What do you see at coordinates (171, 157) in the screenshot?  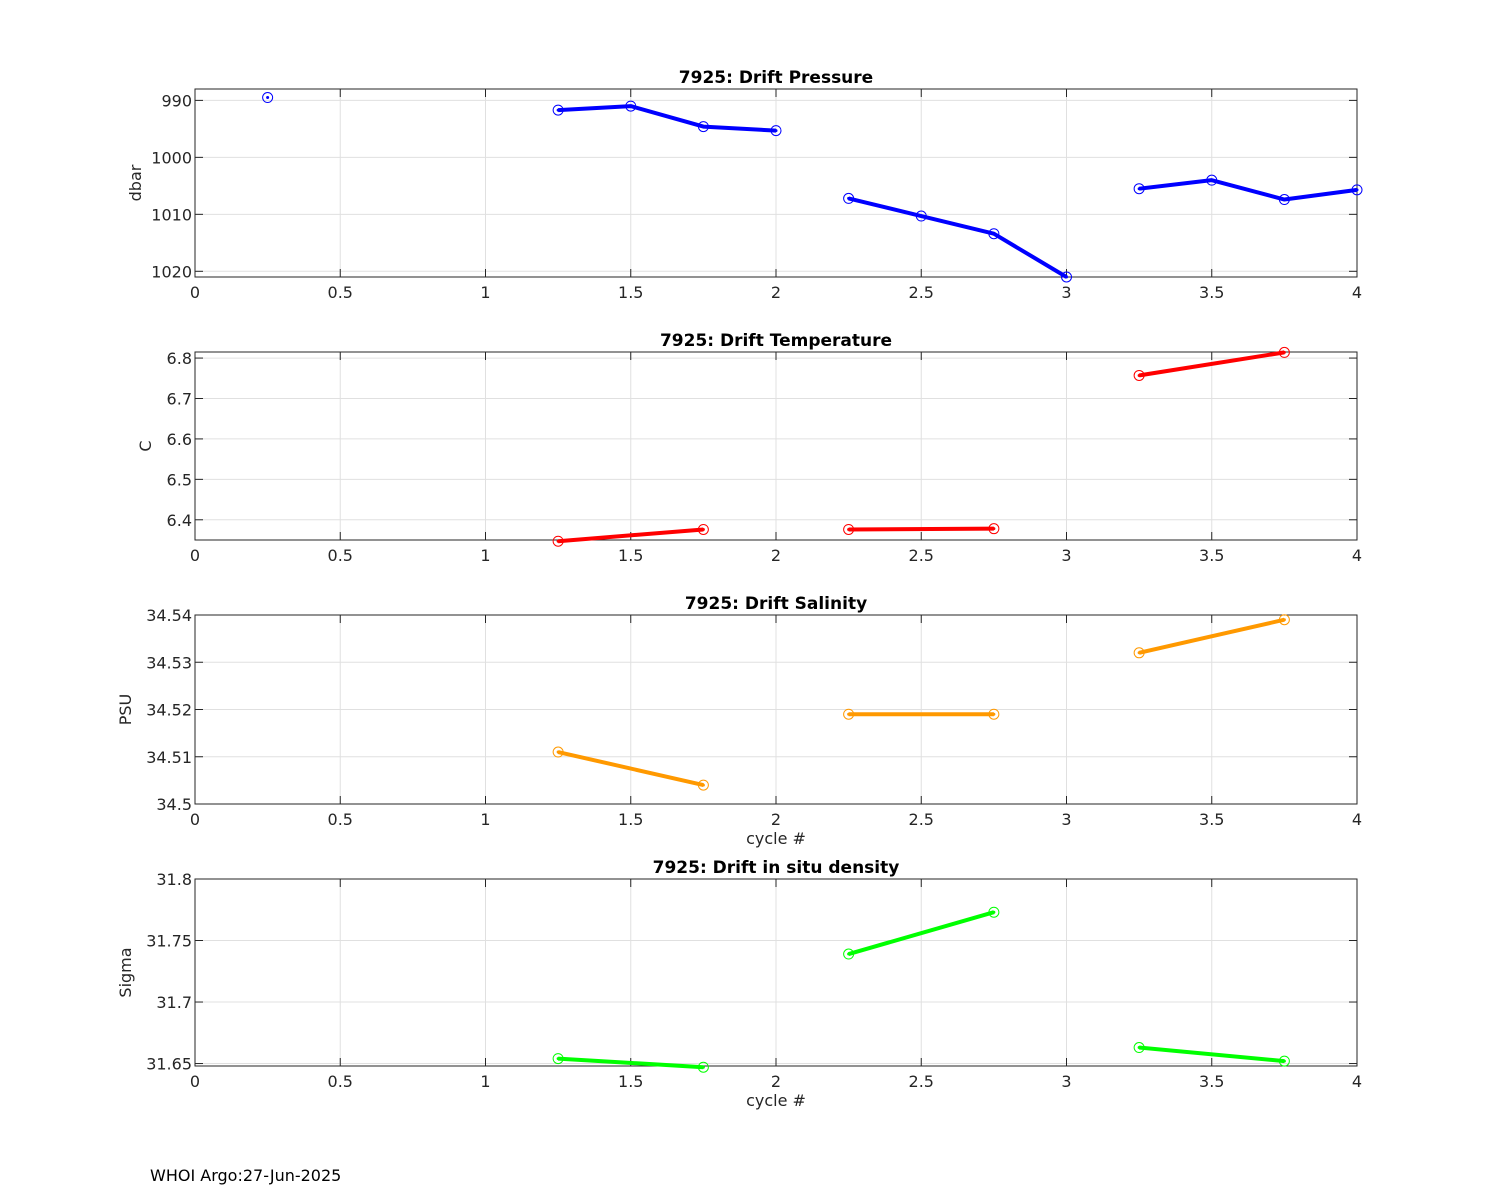 I see `y-tick-label: 1000` at bounding box center [171, 157].